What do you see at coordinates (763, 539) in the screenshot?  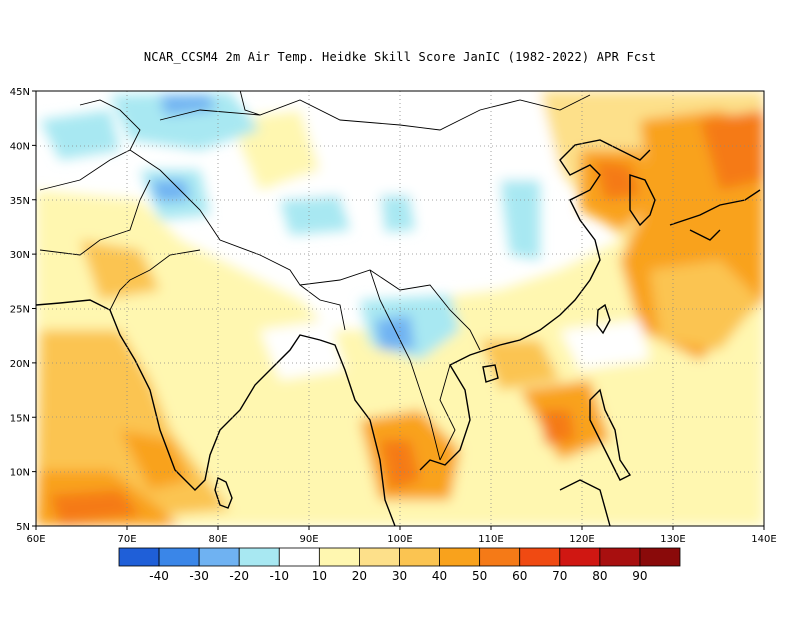 I see `lon-tick-label: 140E` at bounding box center [763, 539].